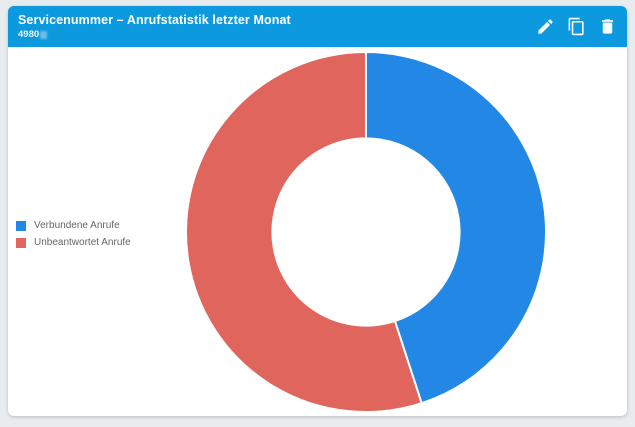 The height and width of the screenshot is (427, 635). What do you see at coordinates (73, 234) in the screenshot?
I see `chart-legend: Verbundene Anrufe Unbeantwortet Anrufe` at bounding box center [73, 234].